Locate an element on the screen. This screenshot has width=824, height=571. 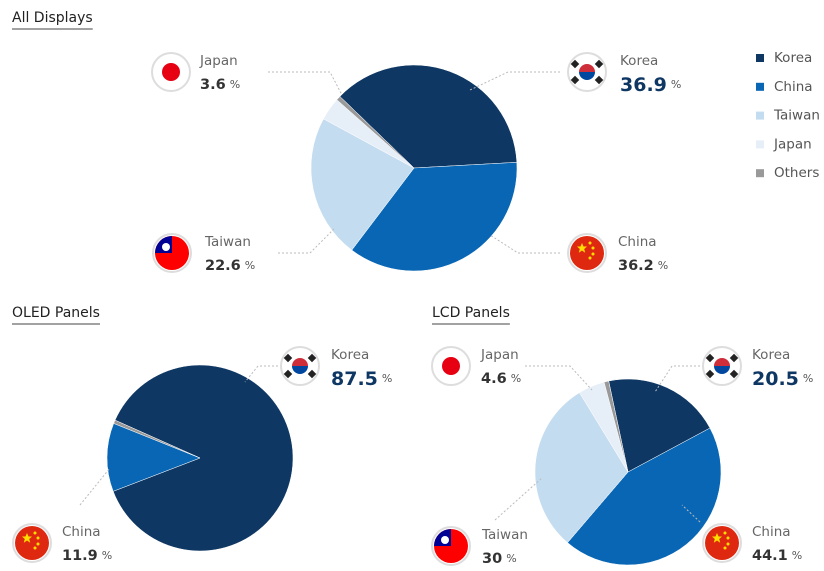
value-number: 30 is located at coordinates (492, 559).